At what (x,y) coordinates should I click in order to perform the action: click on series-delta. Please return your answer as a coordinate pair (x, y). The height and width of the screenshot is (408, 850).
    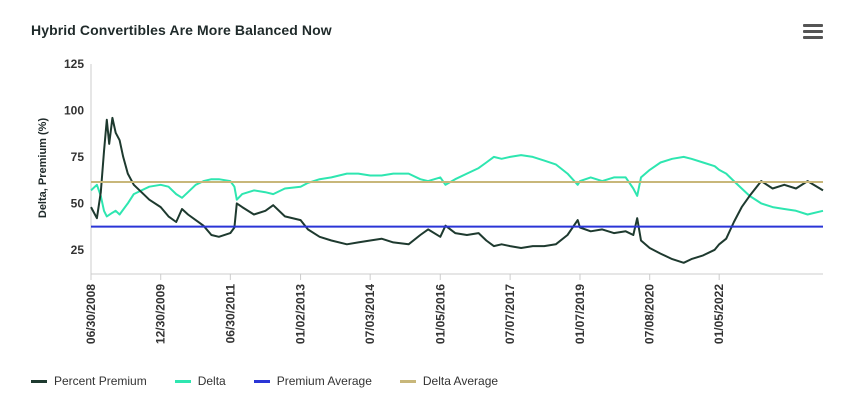
    Looking at the image, I should click on (457, 186).